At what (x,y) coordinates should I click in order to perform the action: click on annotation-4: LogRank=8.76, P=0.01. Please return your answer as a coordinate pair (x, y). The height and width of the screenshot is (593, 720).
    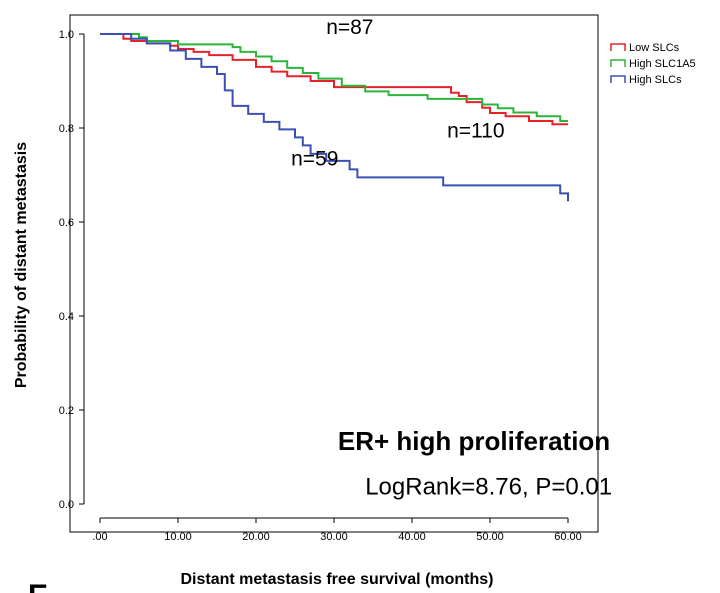
    Looking at the image, I should click on (488, 487).